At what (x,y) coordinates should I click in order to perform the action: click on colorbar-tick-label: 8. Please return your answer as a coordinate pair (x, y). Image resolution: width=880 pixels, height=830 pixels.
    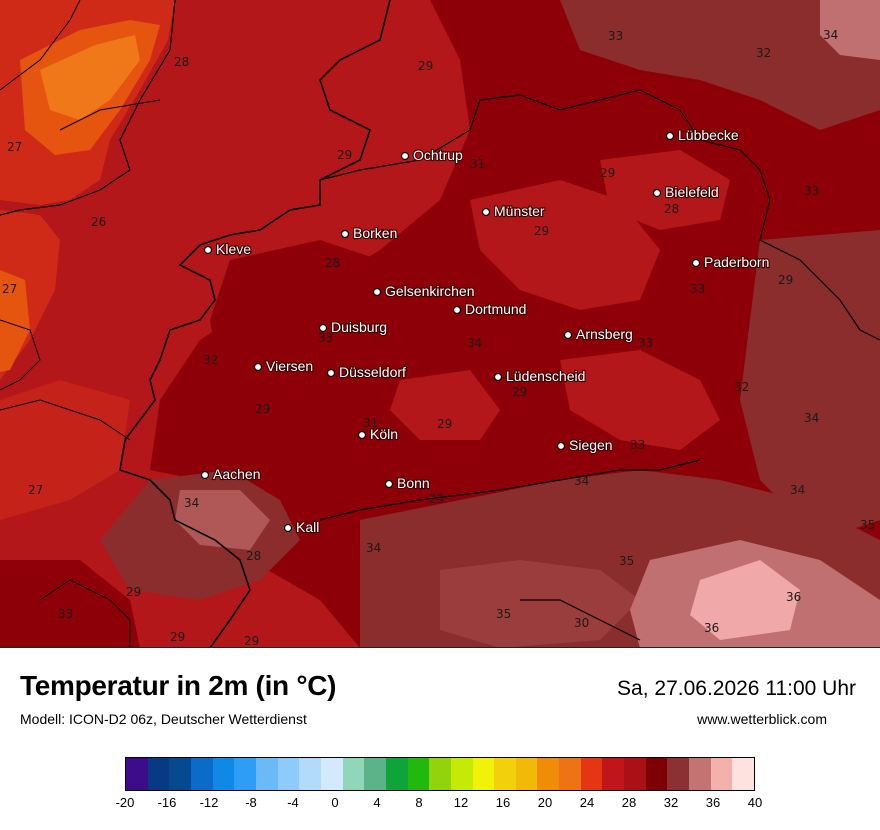
    Looking at the image, I should click on (419, 802).